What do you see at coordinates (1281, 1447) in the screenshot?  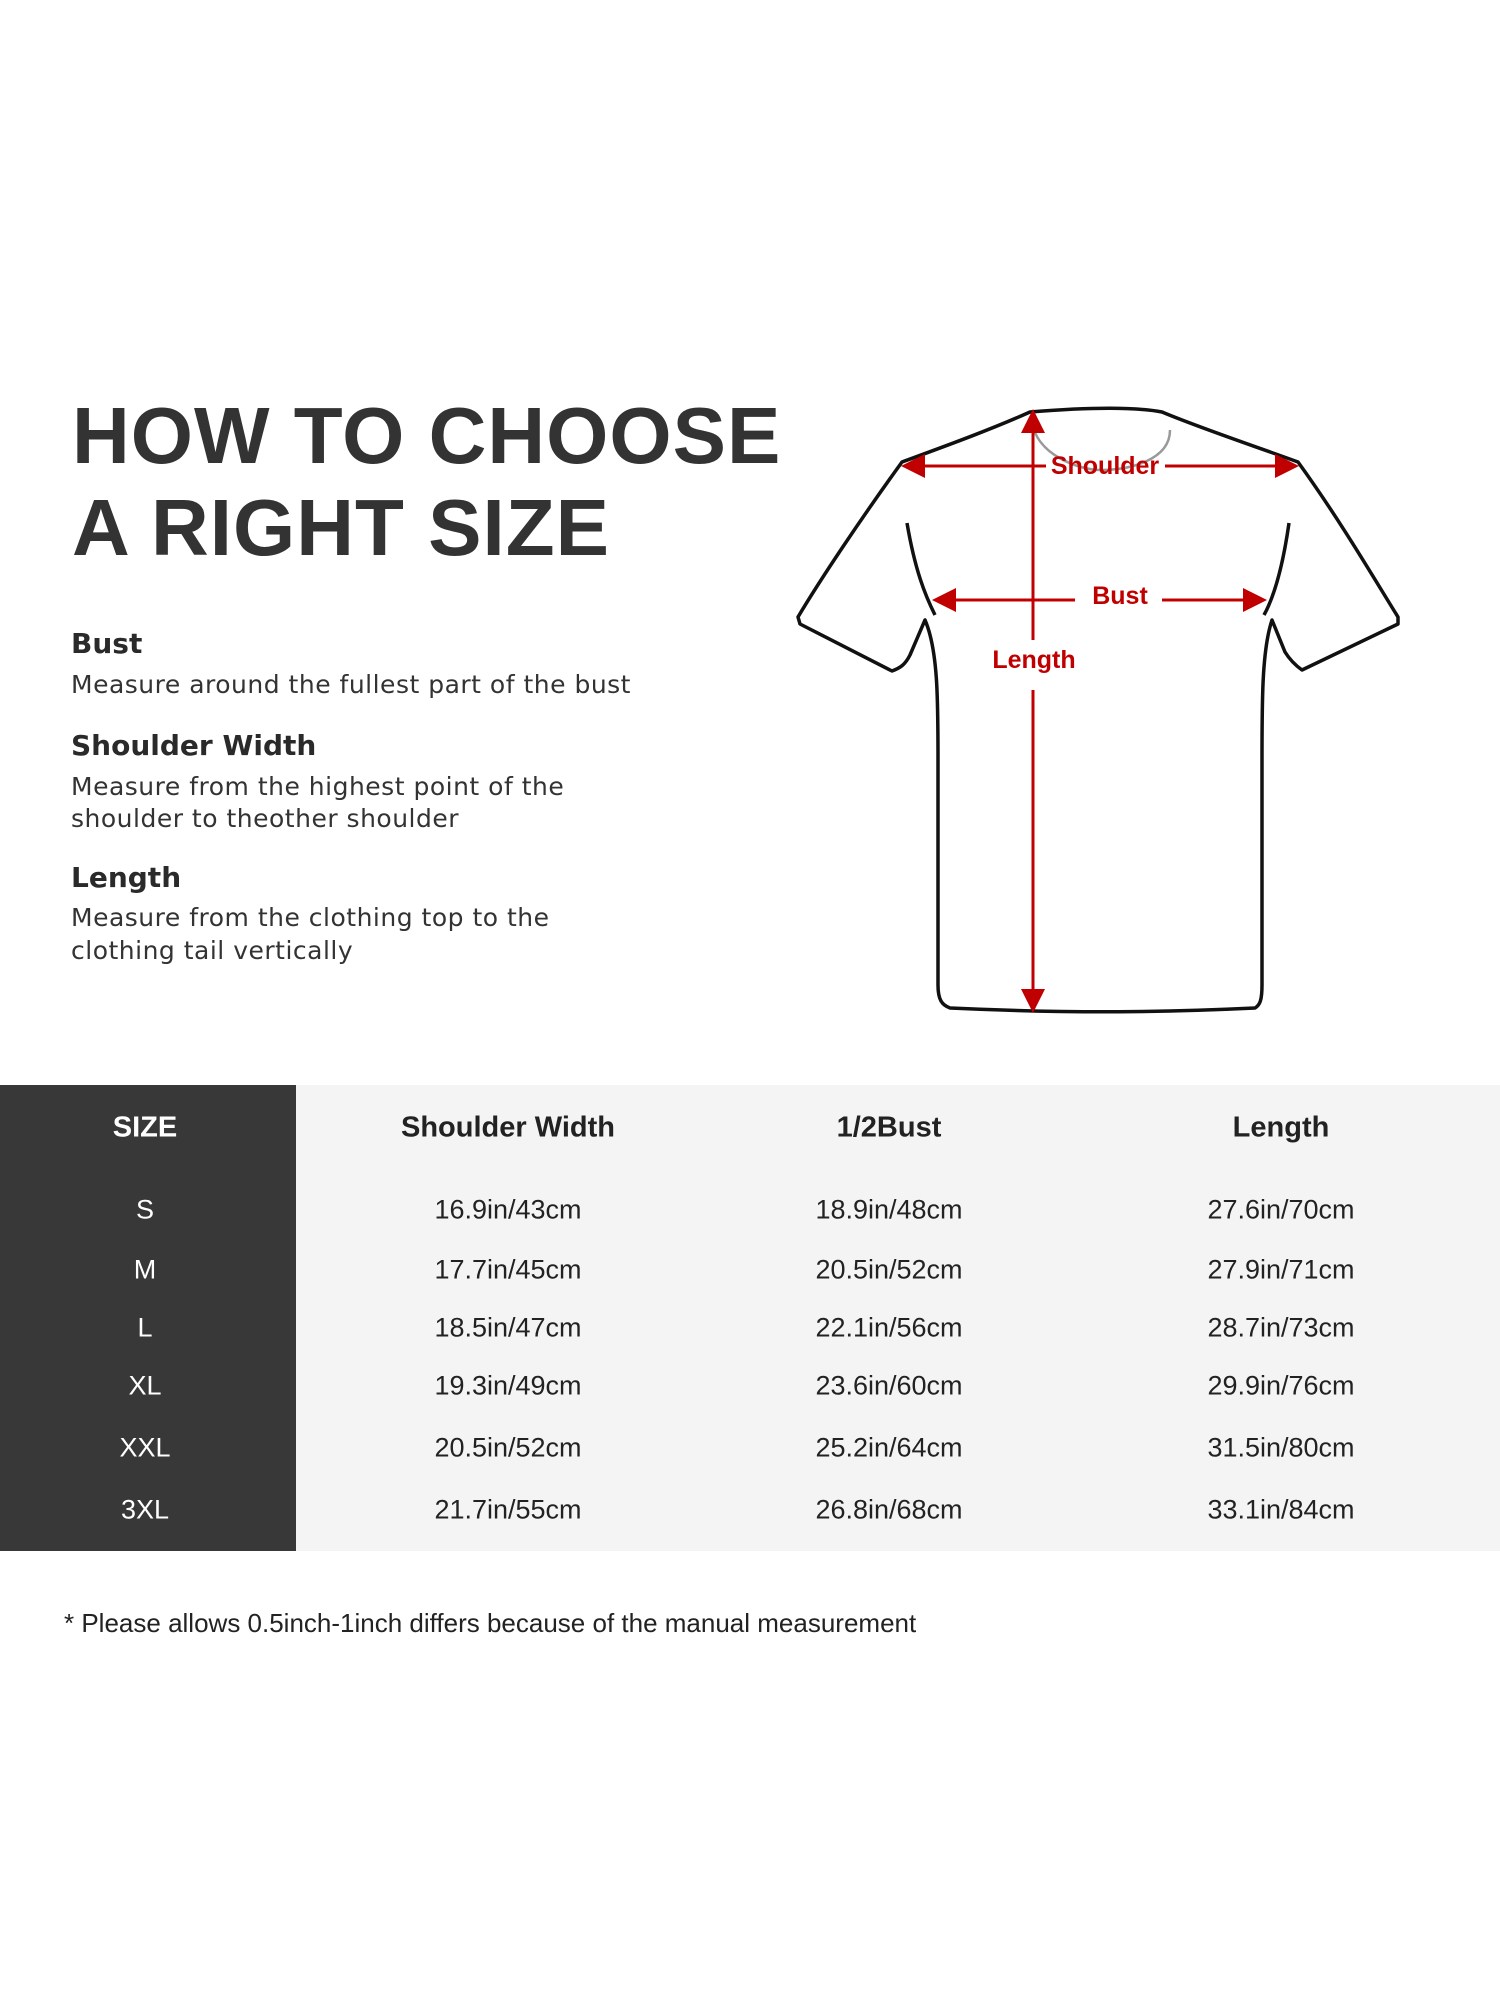 I see `cell-length: 31.5in/80cm` at bounding box center [1281, 1447].